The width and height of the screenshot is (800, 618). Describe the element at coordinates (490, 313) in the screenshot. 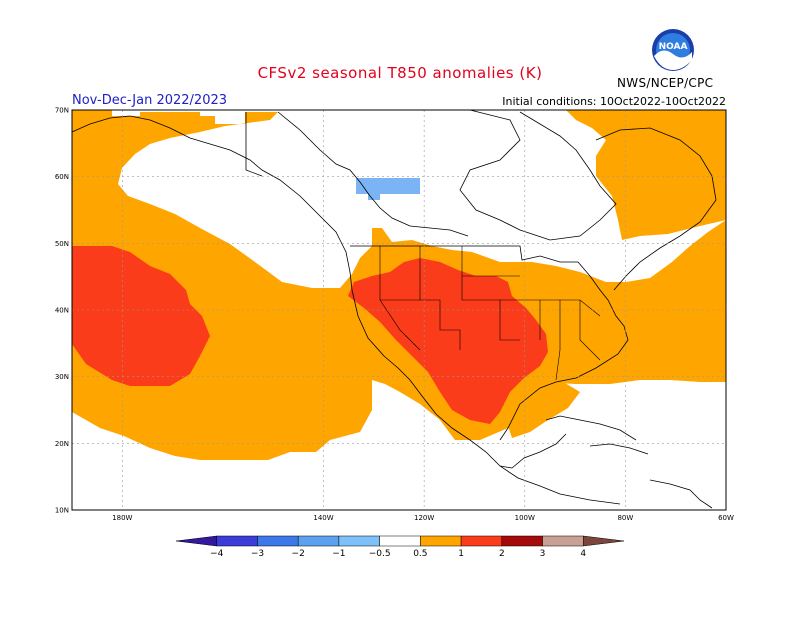

I see `state-borders` at that location.